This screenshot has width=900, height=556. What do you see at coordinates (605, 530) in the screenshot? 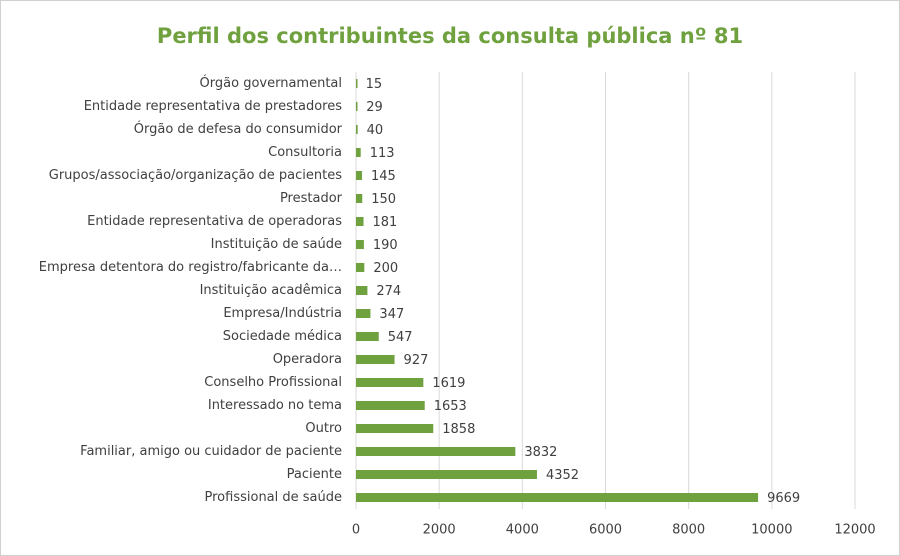
I see `x-tick-label: 6000` at bounding box center [605, 530].